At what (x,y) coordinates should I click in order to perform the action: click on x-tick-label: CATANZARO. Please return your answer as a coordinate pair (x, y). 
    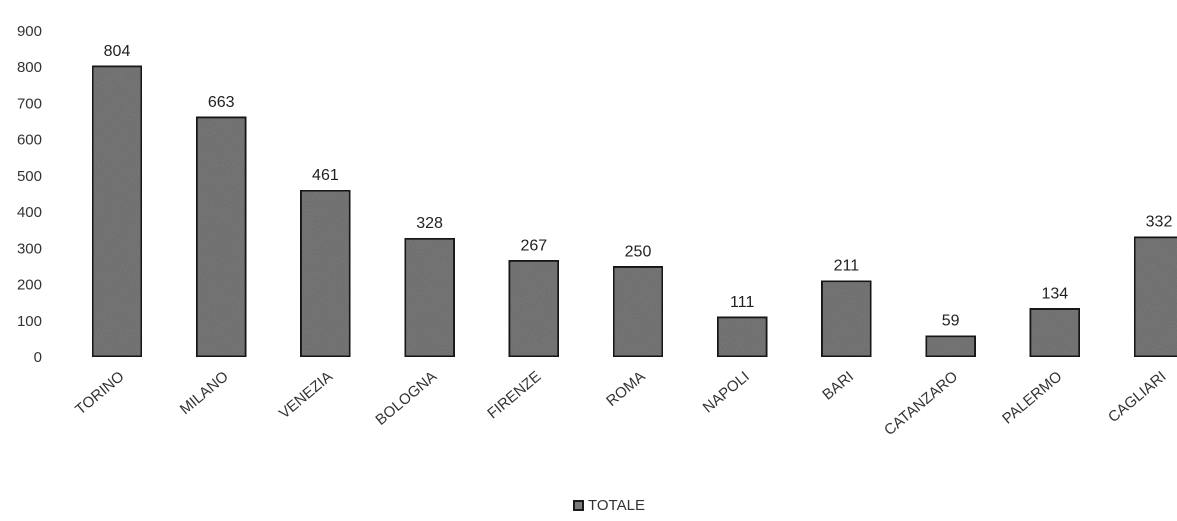
    Looking at the image, I should click on (921, 403).